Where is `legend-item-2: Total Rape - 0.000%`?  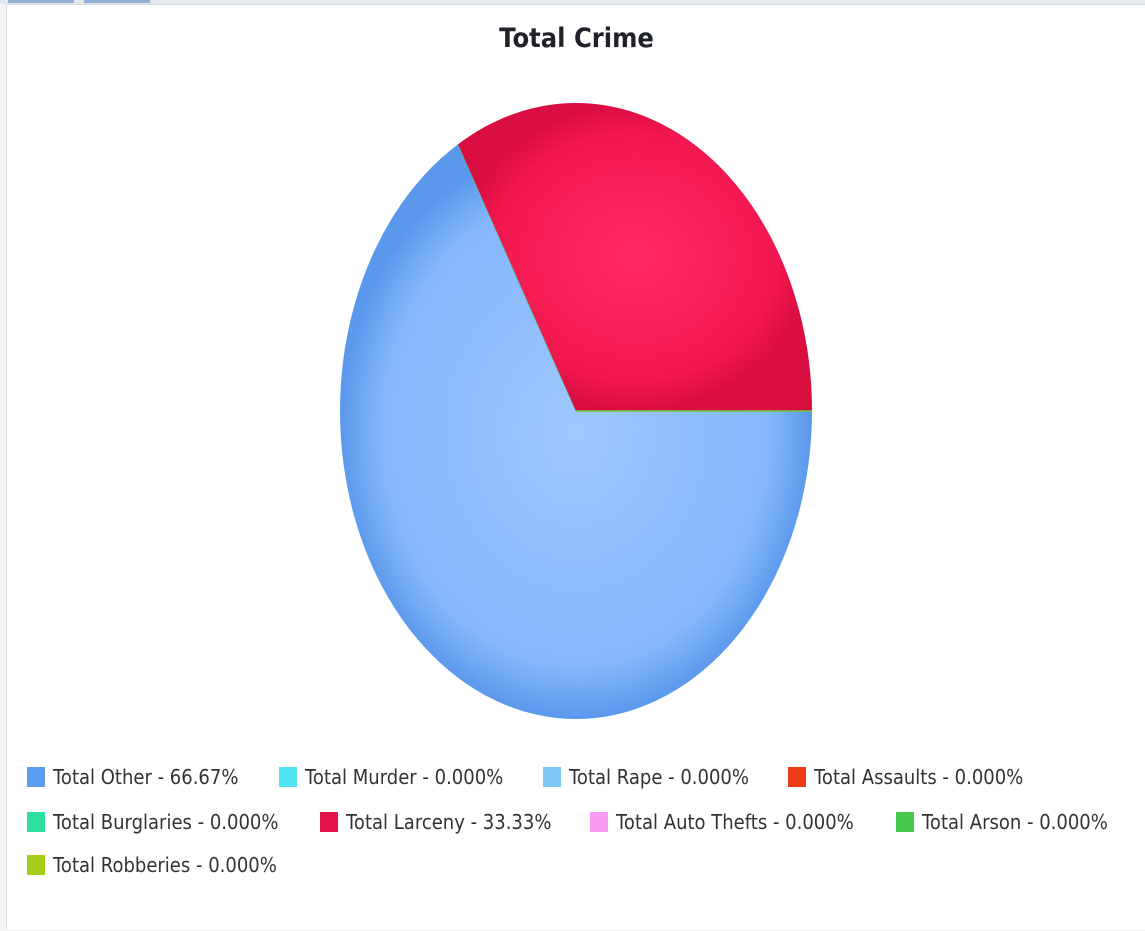 legend-item-2: Total Rape - 0.000% is located at coordinates (656, 777).